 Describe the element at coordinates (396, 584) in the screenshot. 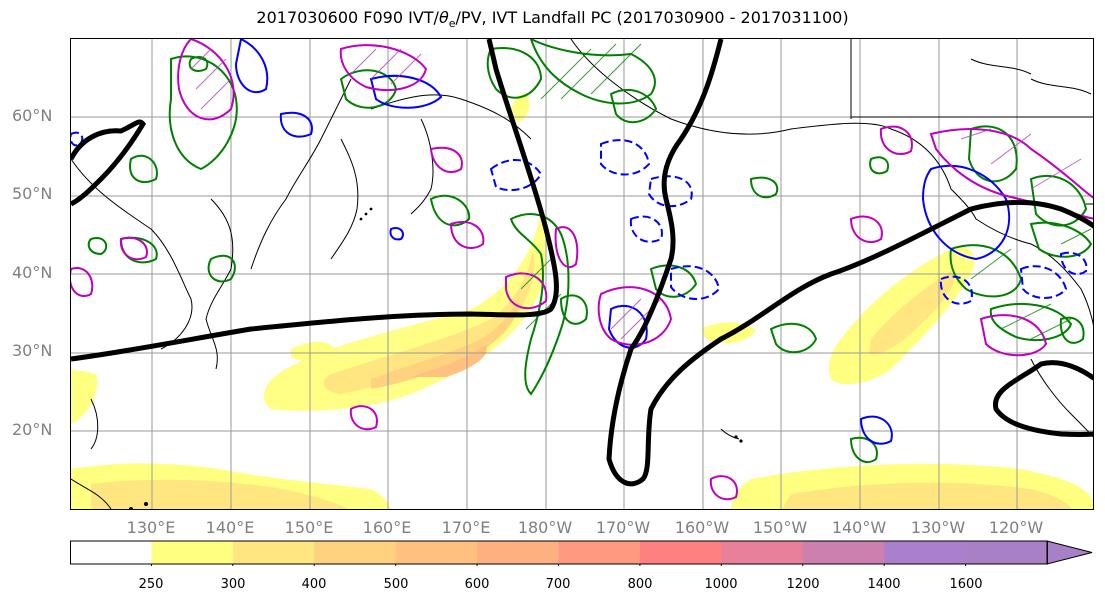

I see `colorbar-tick-500: 500` at that location.